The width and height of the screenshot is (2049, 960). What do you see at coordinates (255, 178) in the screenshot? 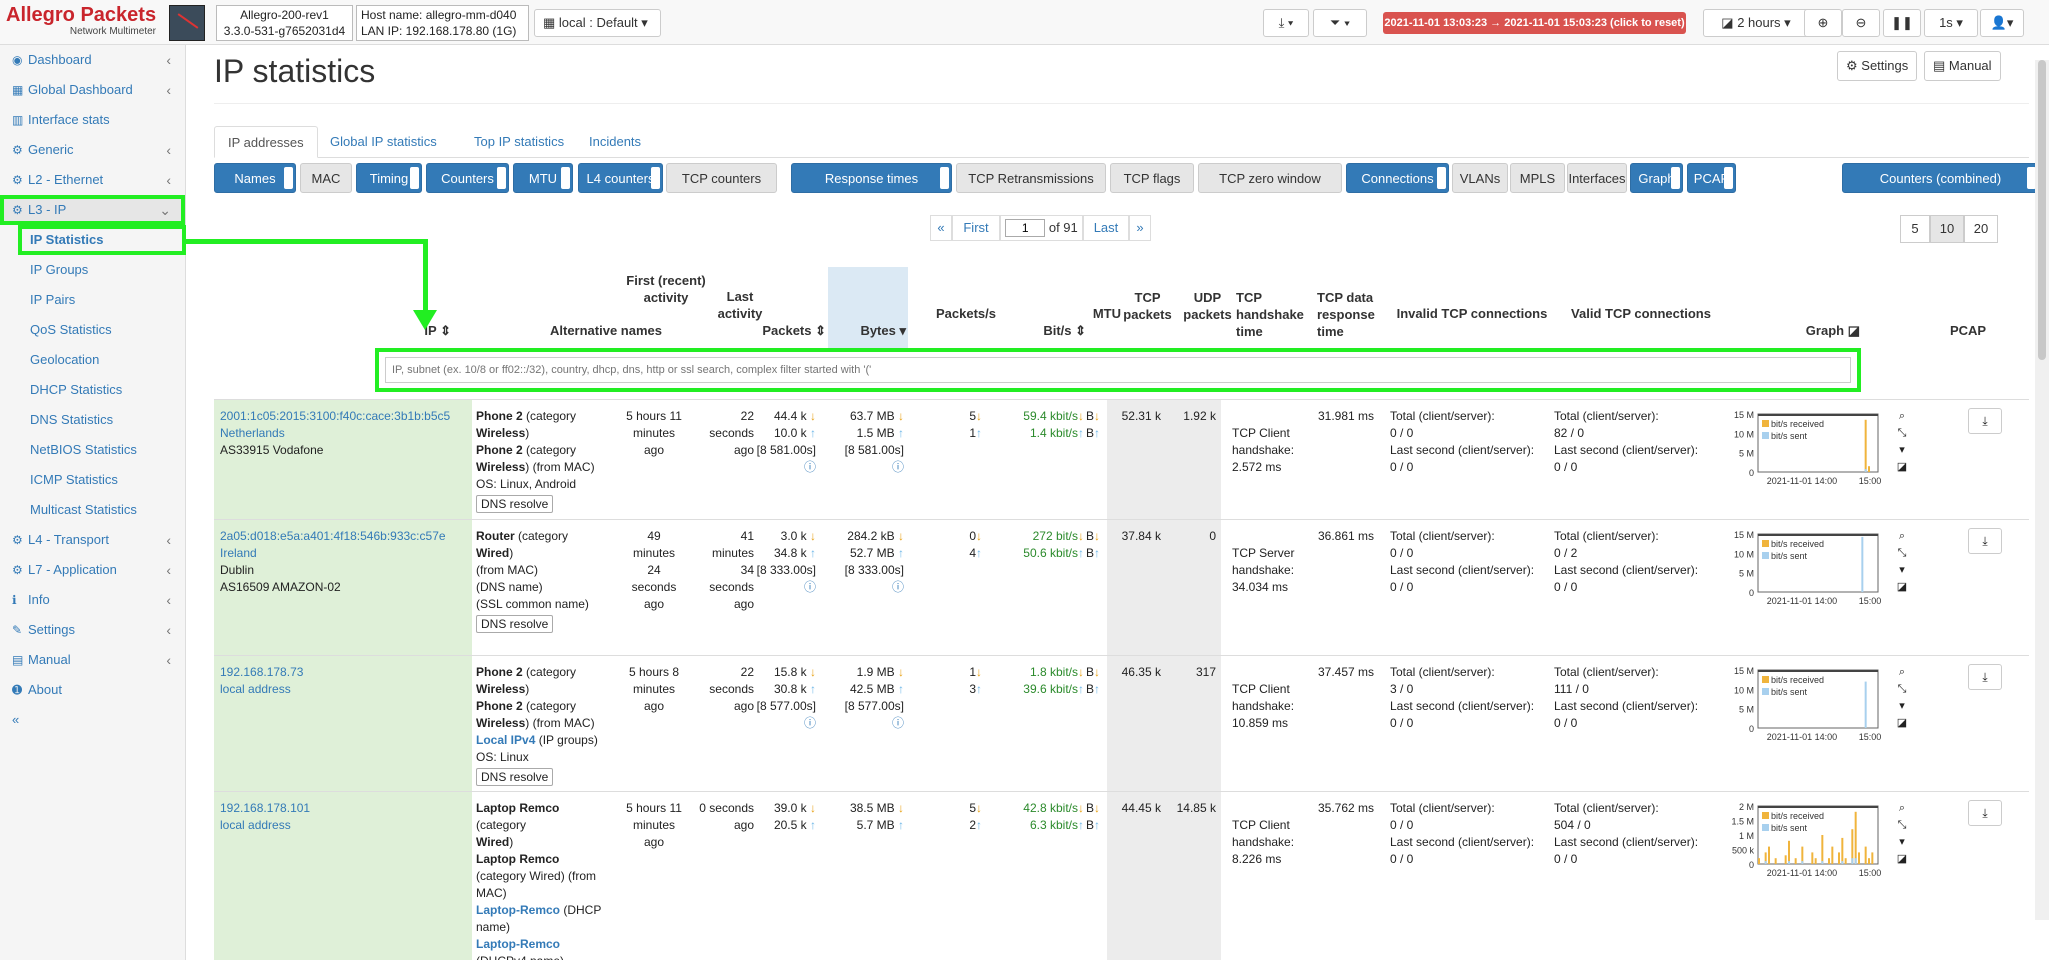
I see `toggle-names: Names` at bounding box center [255, 178].